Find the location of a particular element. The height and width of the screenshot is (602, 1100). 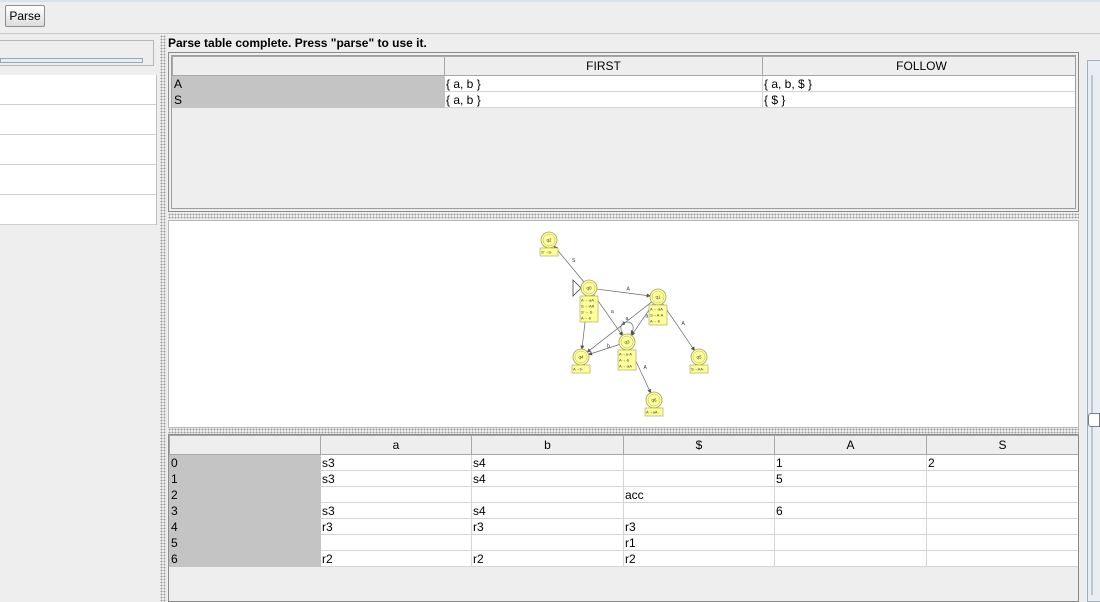

right-slider-handle is located at coordinates (1094, 420).